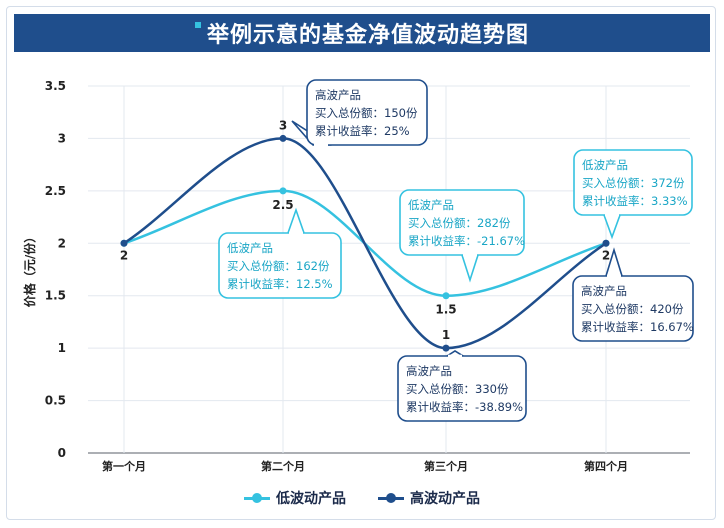 This screenshot has height=528, width=724. I want to click on y-tick-label: 1.5, so click(55, 296).